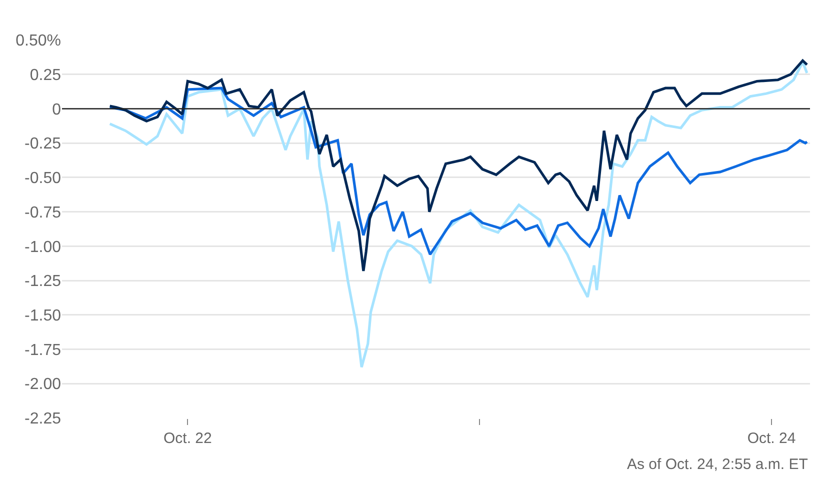 This screenshot has width=818, height=490. What do you see at coordinates (57, 109) in the screenshot?
I see `y-tick-label: 0` at bounding box center [57, 109].